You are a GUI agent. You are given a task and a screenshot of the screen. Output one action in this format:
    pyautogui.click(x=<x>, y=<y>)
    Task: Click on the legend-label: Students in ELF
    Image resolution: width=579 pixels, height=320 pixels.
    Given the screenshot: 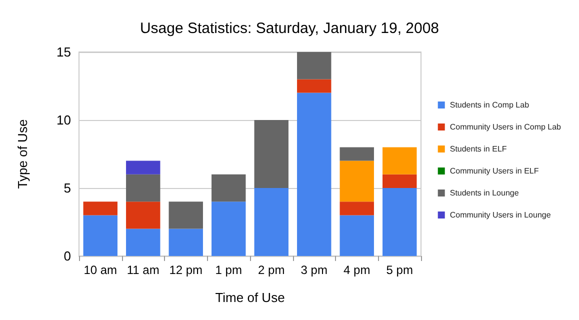 What is the action you would take?
    pyautogui.click(x=478, y=149)
    